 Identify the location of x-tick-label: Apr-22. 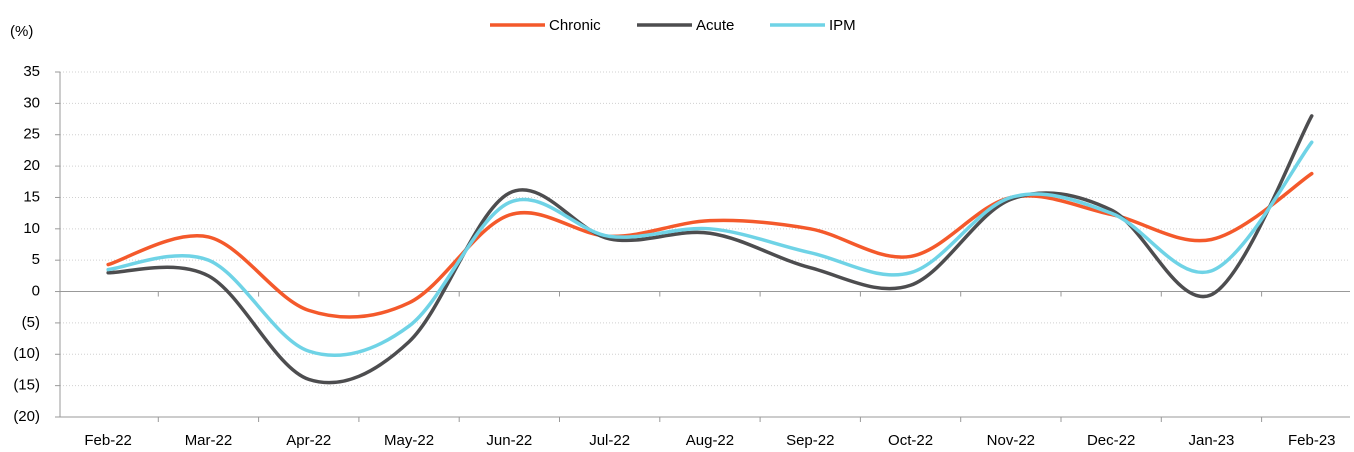
(308, 440).